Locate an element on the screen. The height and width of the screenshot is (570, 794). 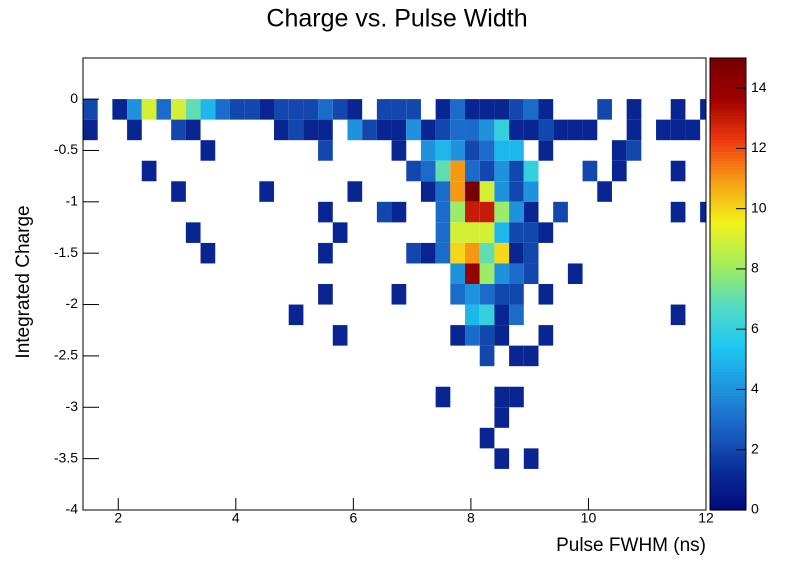
z-tick-label: 14 is located at coordinates (759, 87).